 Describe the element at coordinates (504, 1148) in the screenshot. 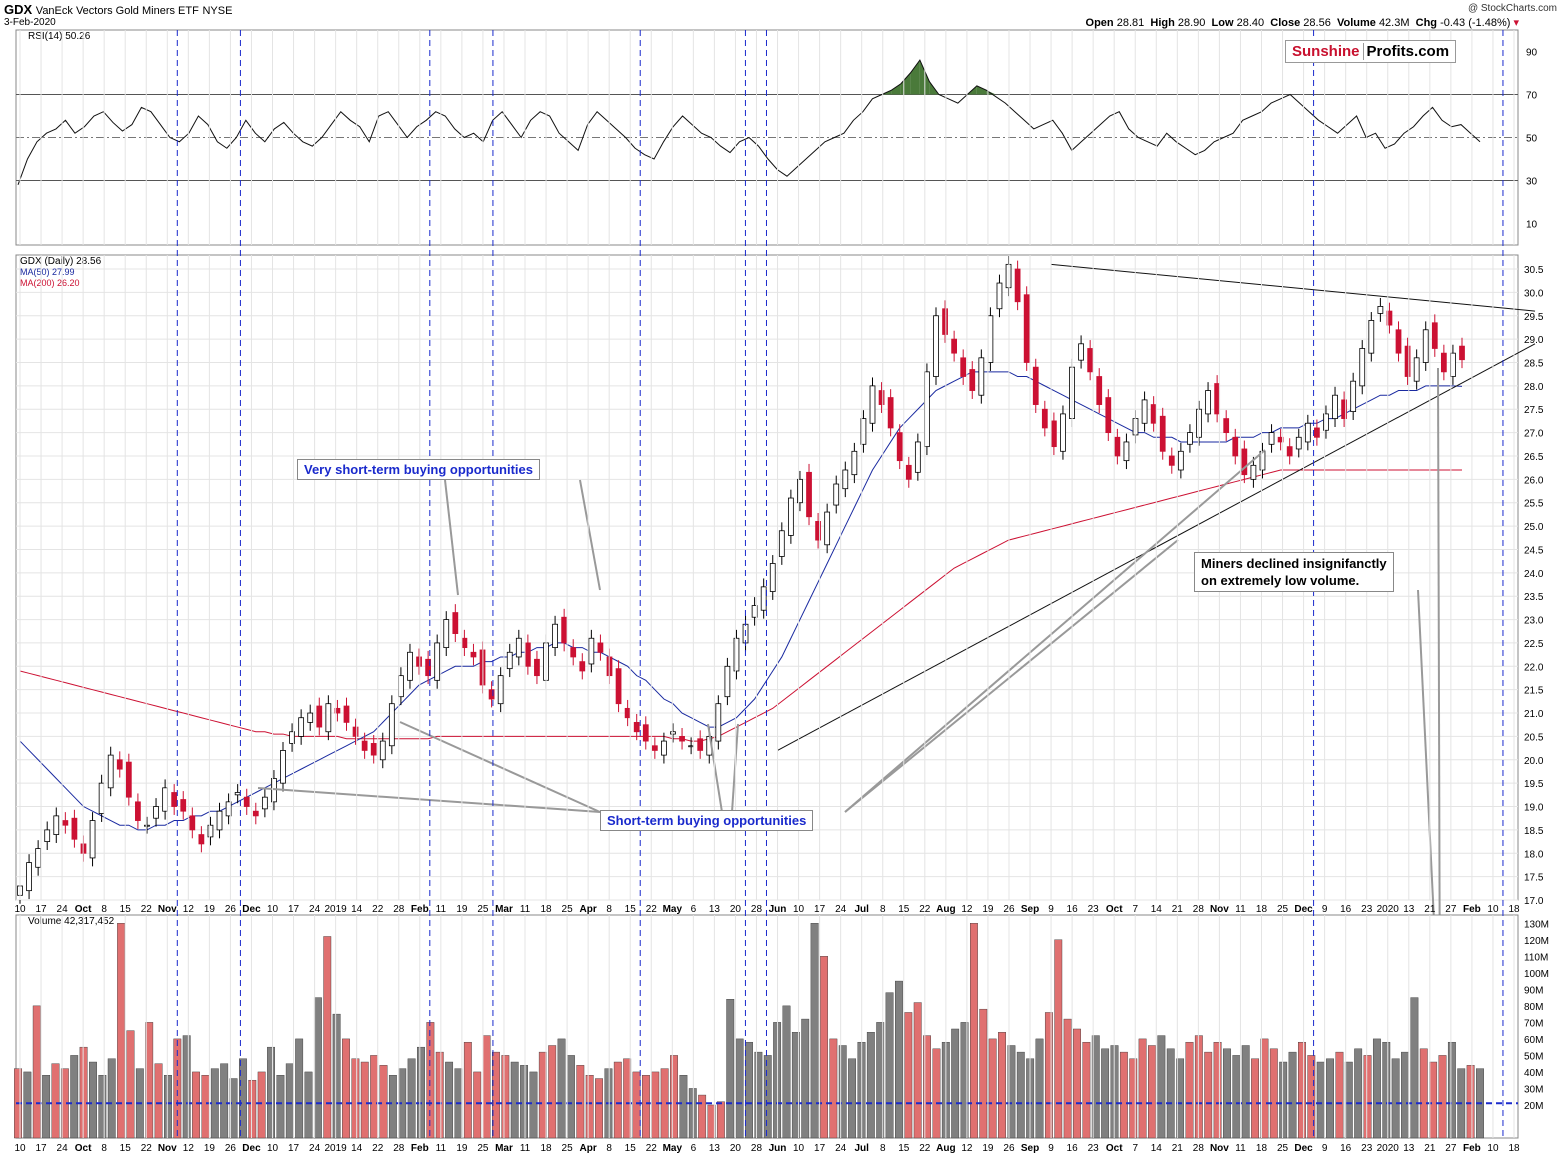

I see `x-tick-label: Mar` at that location.